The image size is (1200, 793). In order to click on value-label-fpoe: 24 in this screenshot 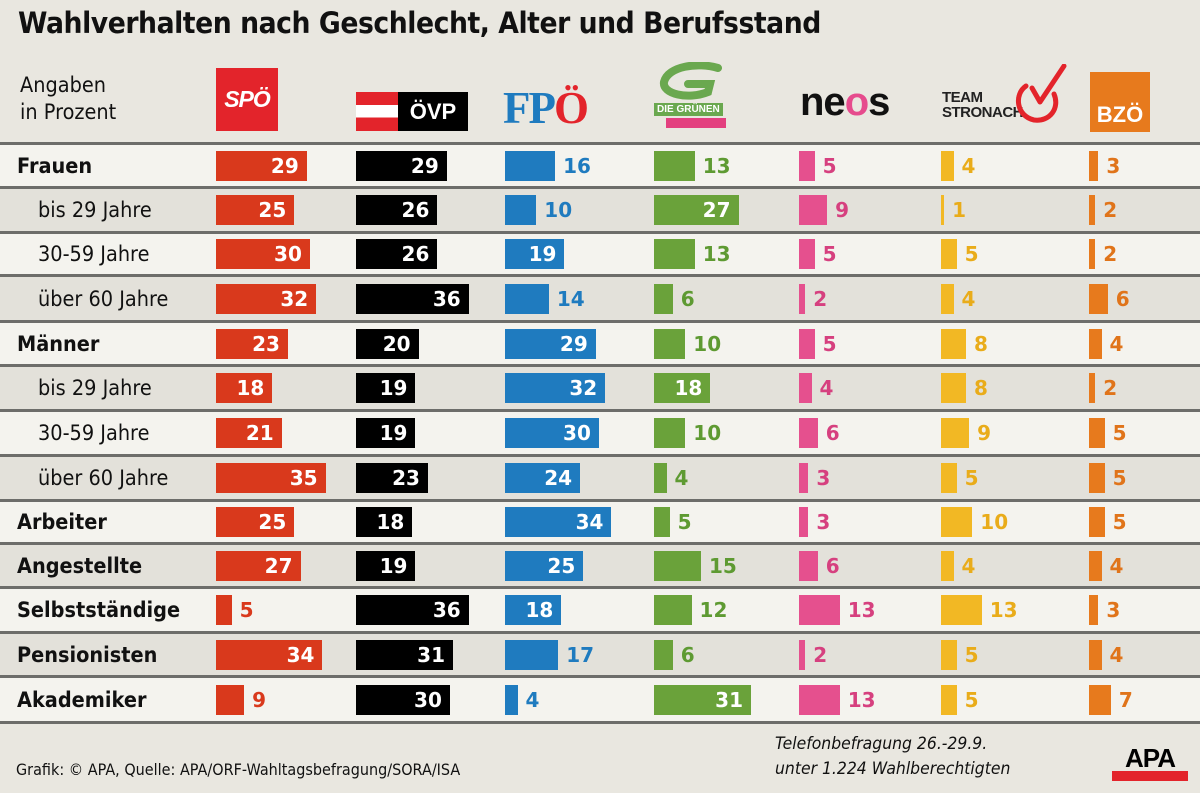, I will do `click(558, 478)`.